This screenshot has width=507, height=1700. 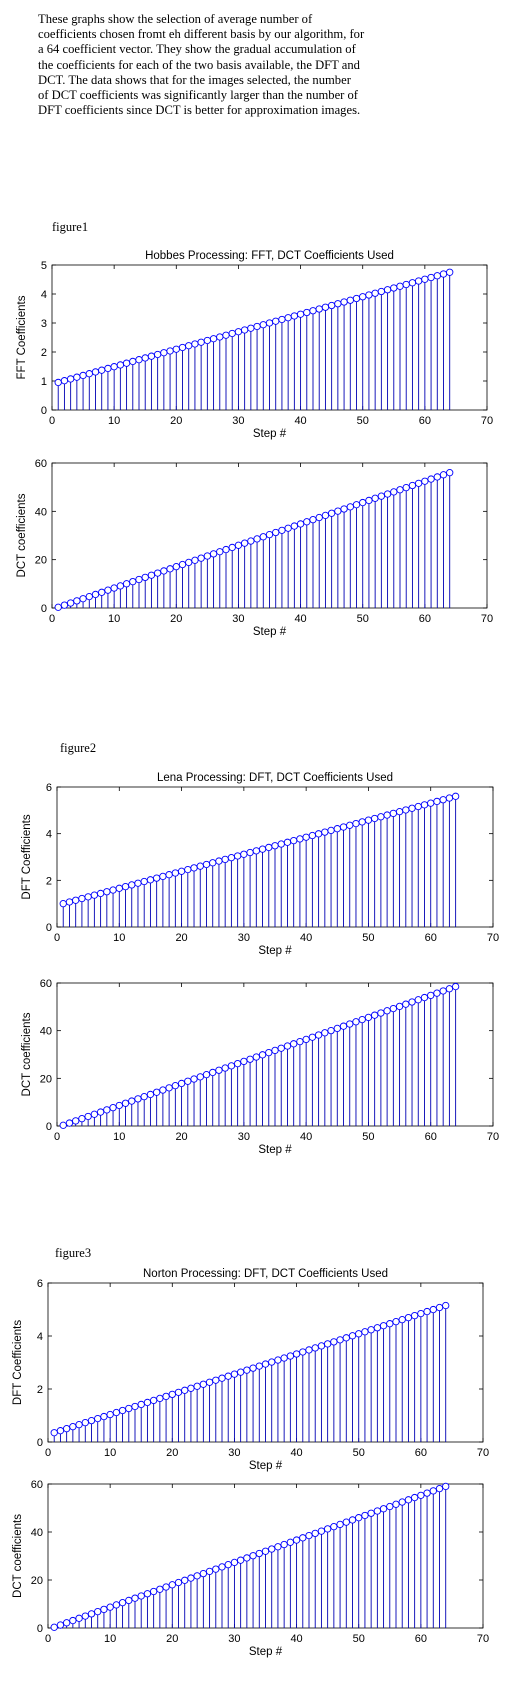 What do you see at coordinates (78, 748) in the screenshot?
I see `figure2-label: figure2` at bounding box center [78, 748].